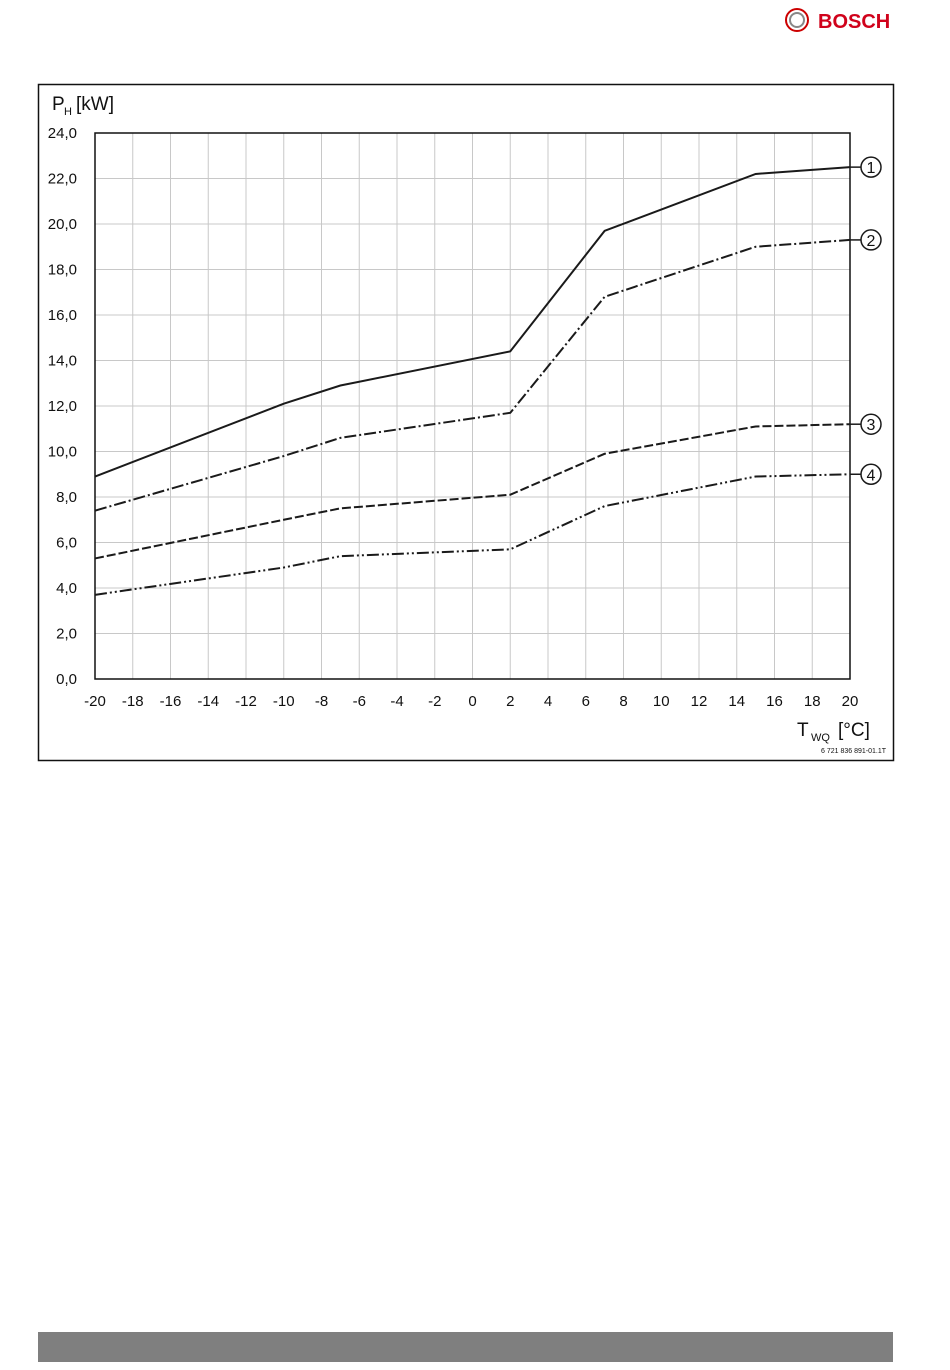 This screenshot has height=1370, width=950. Describe the element at coordinates (661, 701) in the screenshot. I see `x-tick-label: 10` at that location.